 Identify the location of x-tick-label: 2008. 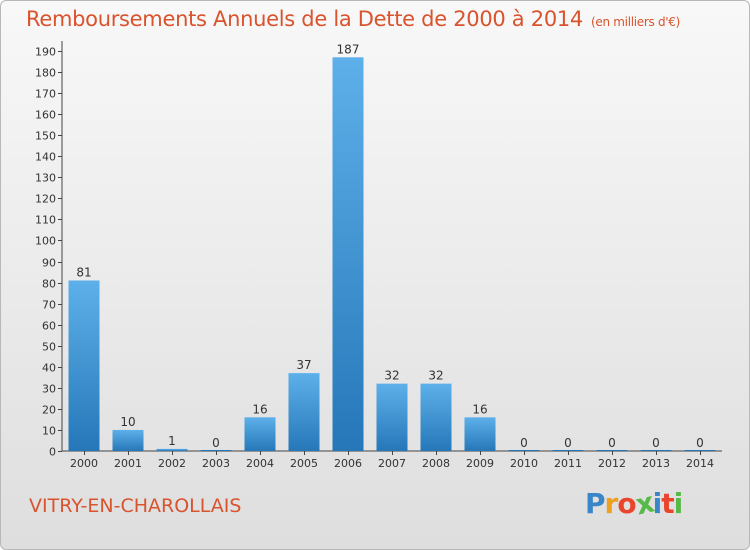
(436, 463).